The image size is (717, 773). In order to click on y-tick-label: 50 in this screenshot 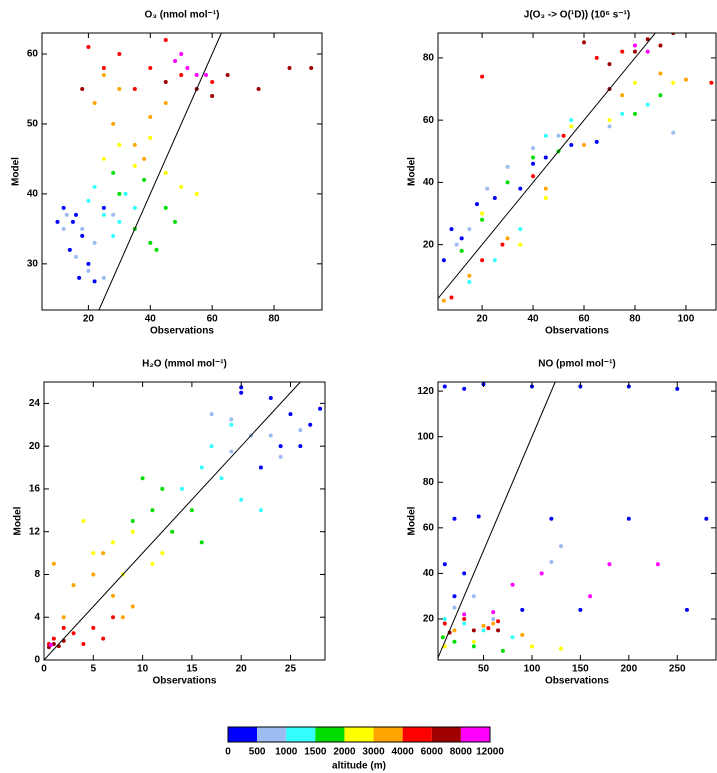, I will do `click(33, 124)`.